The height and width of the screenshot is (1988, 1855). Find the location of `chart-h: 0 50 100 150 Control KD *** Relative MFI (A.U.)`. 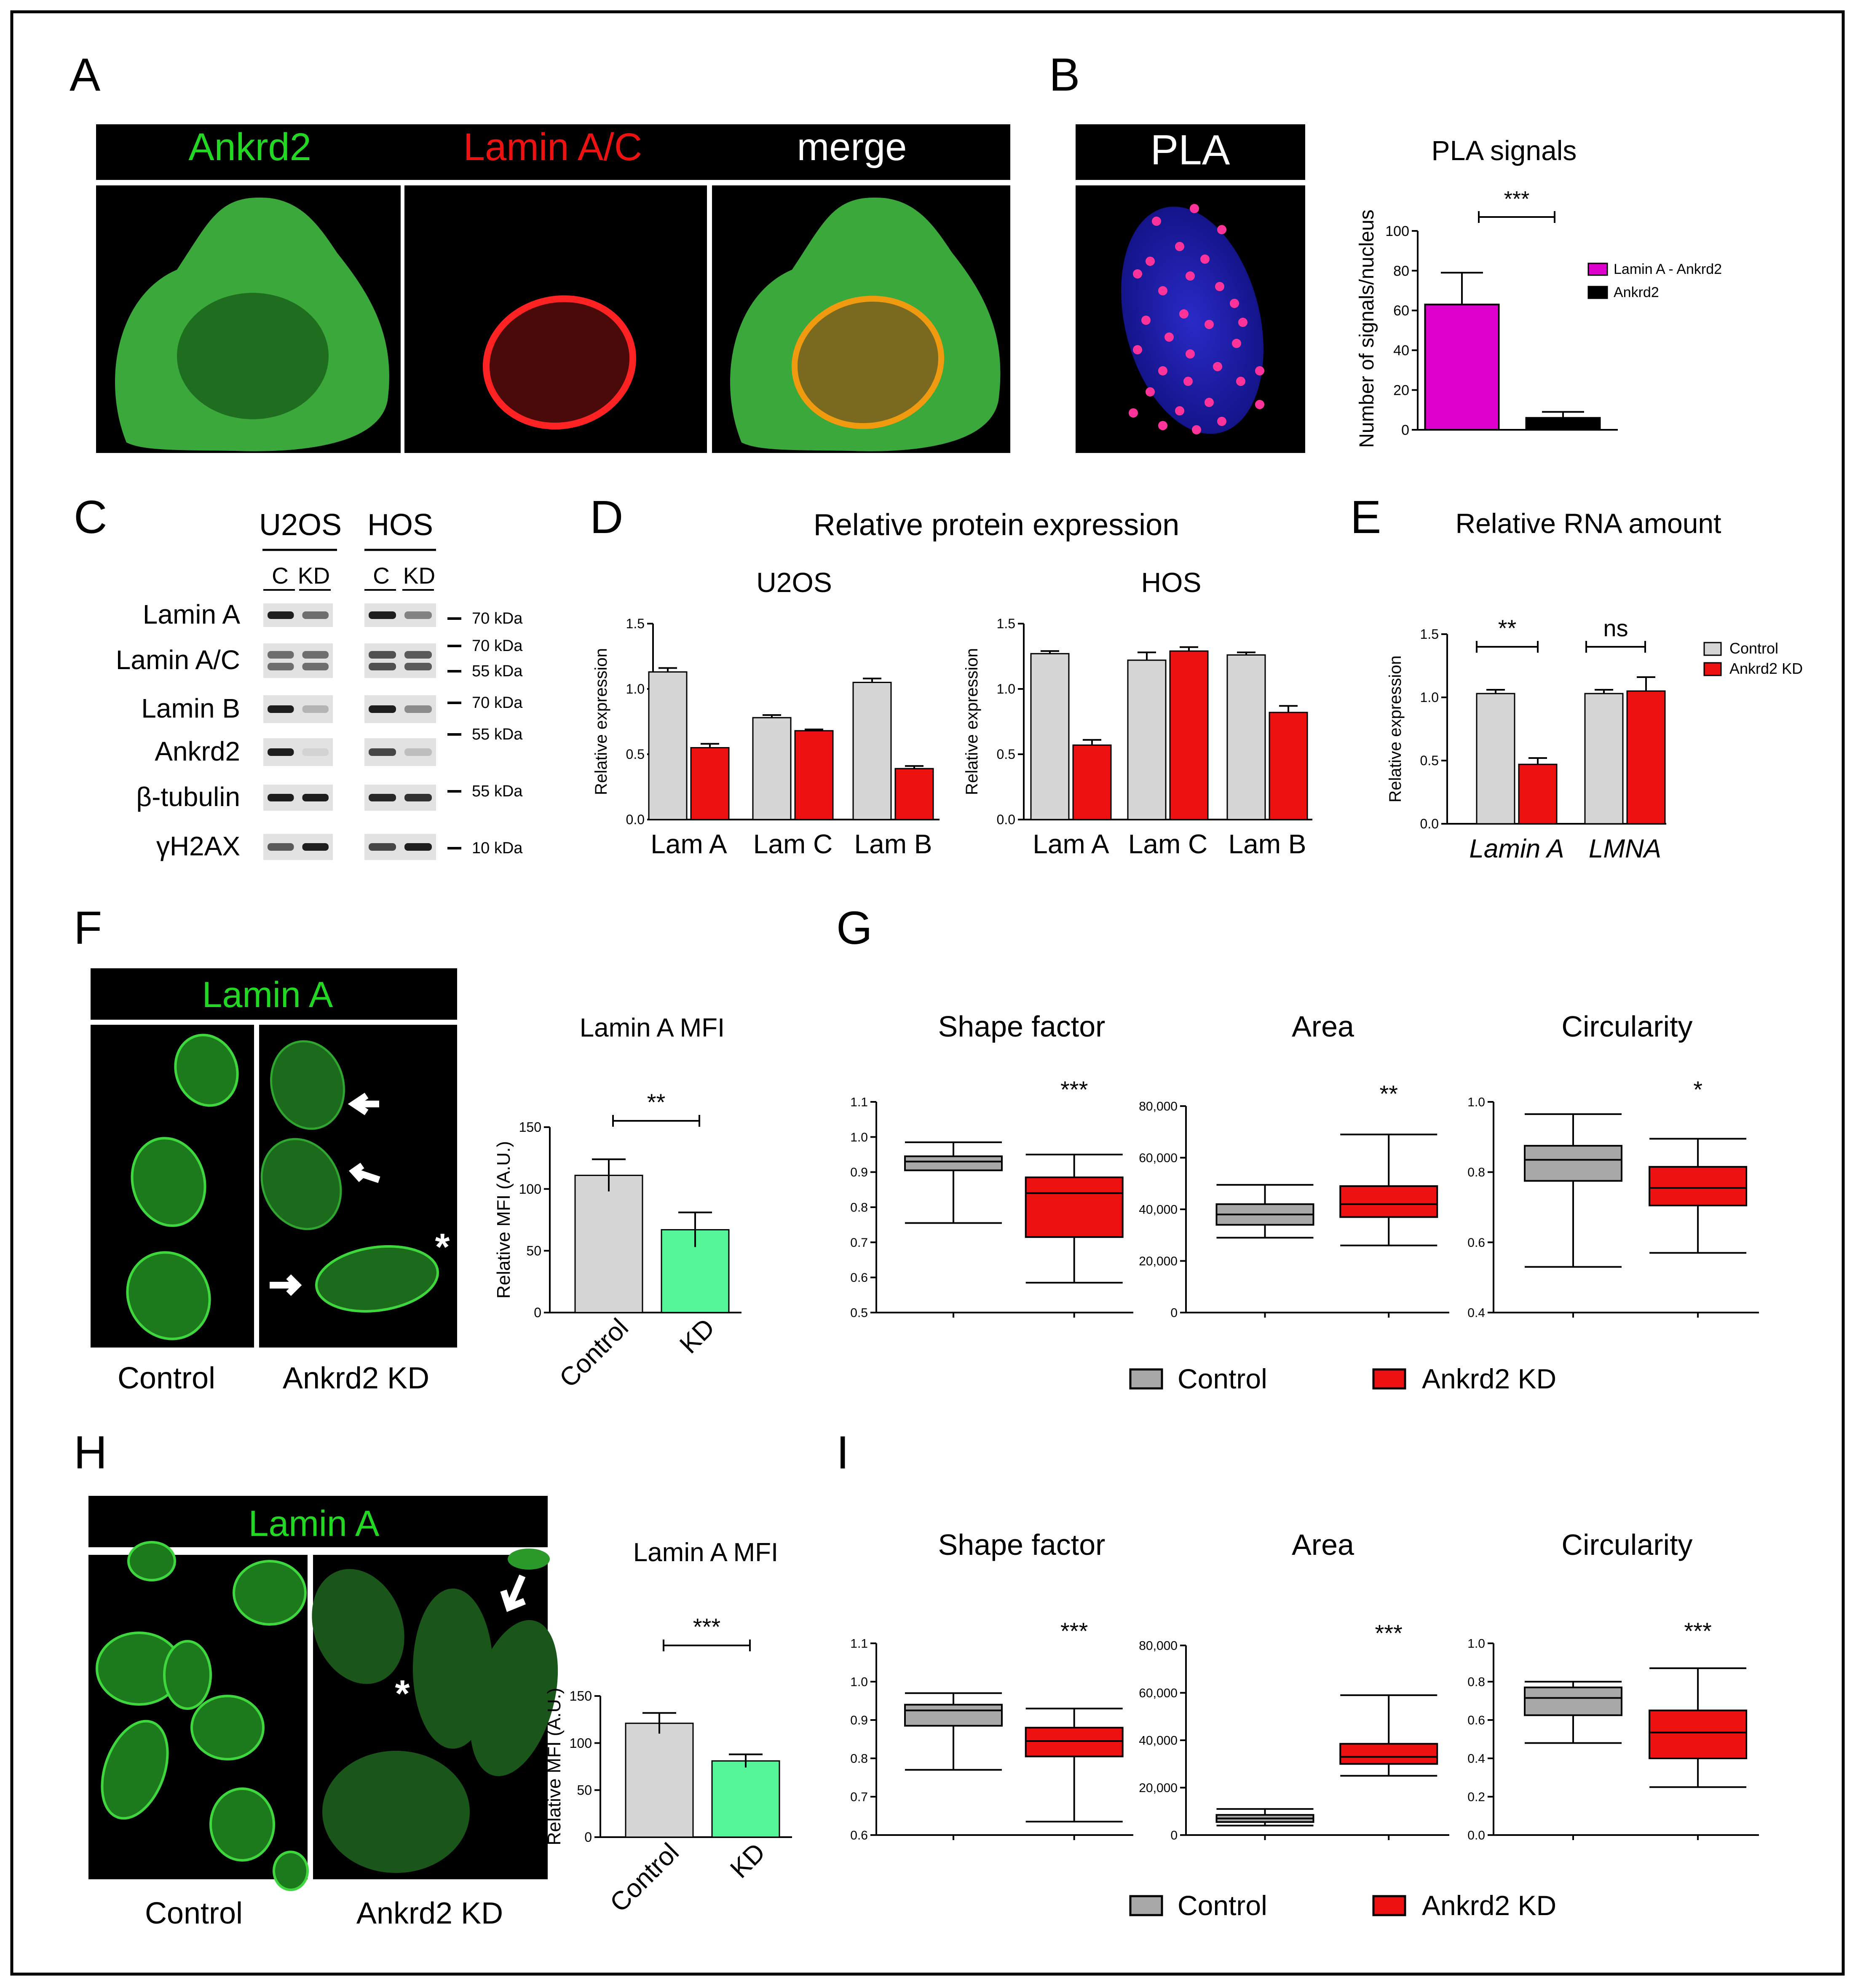

chart-h: 0 50 100 150 Control KD *** Relative MFI (A.U.) is located at coordinates (668, 1766).